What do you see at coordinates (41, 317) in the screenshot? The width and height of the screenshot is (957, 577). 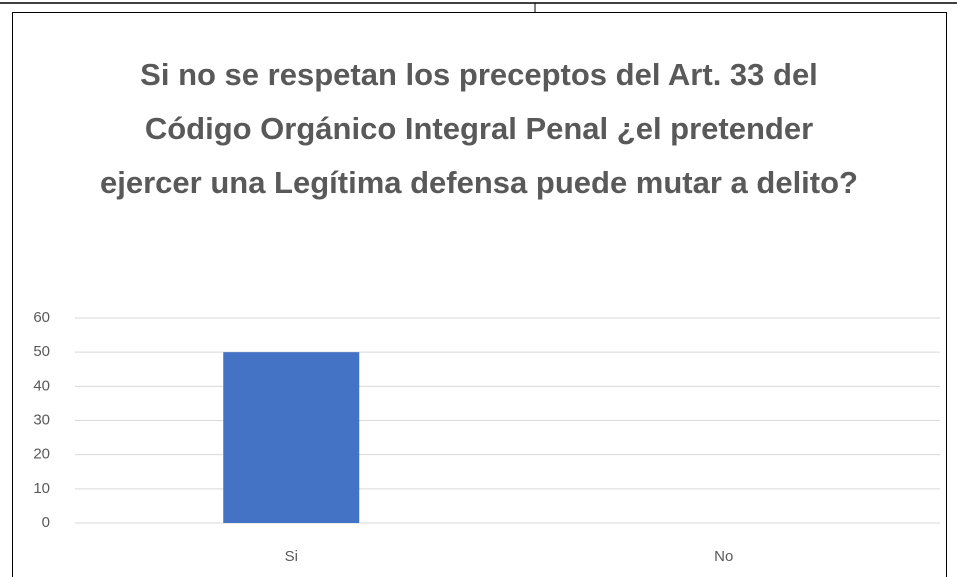 I see `y-tick-label: 60` at bounding box center [41, 317].